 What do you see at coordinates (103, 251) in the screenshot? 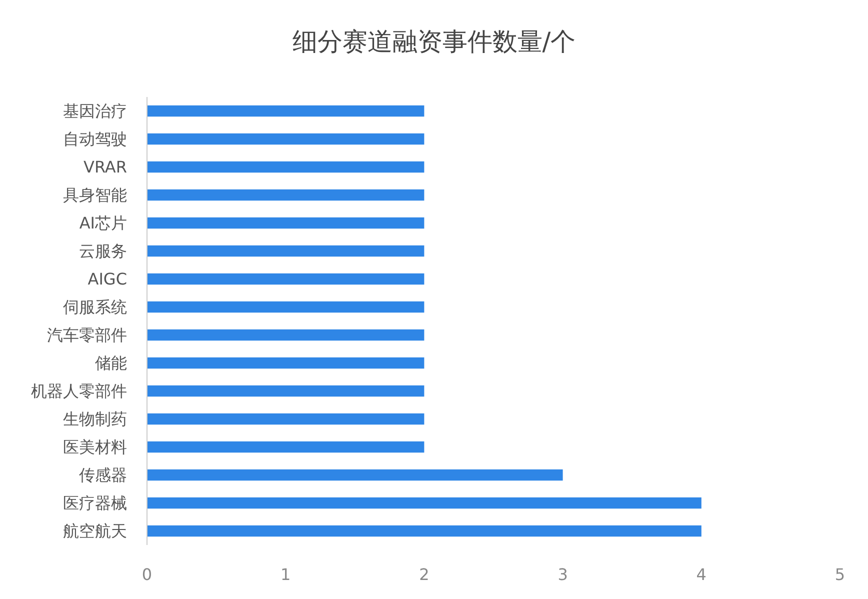
I see `y-tick-label: 云服务` at bounding box center [103, 251].